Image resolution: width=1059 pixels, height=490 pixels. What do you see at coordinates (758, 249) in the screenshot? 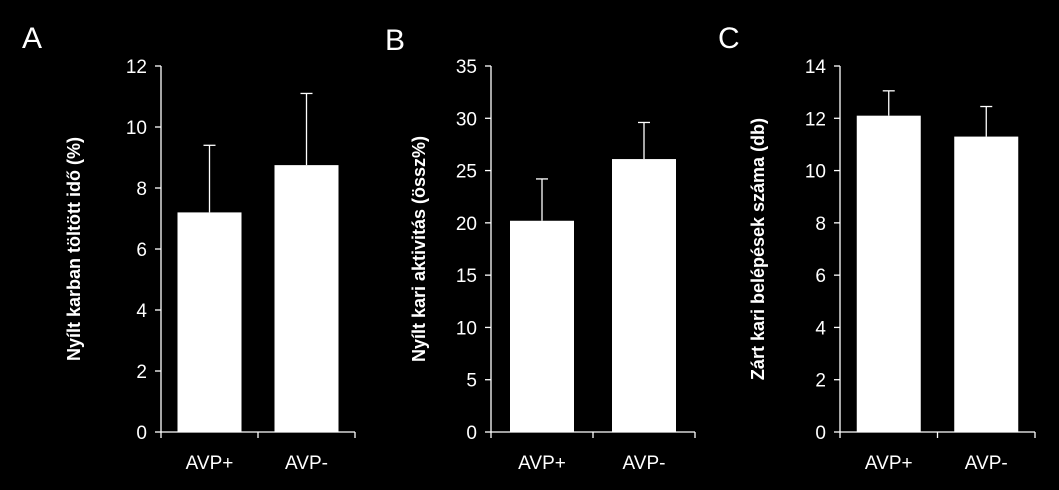
I see `y-axis-title: Zárt kari belépések száma (db)` at bounding box center [758, 249].